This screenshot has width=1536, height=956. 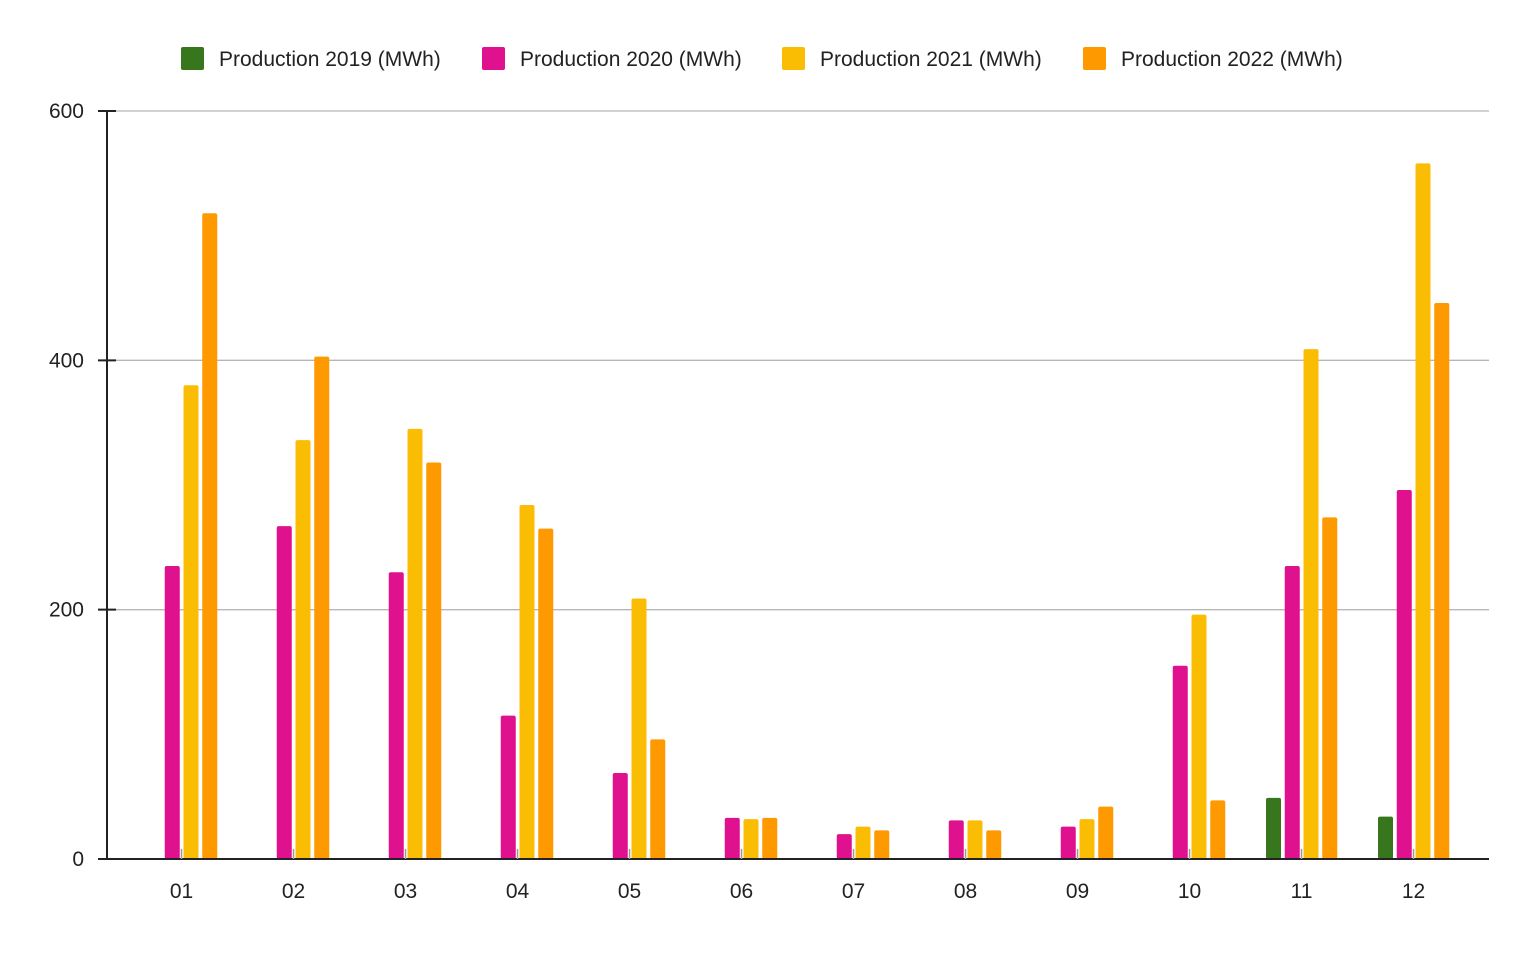 What do you see at coordinates (66, 610) in the screenshot?
I see `y-tick-label: 200` at bounding box center [66, 610].